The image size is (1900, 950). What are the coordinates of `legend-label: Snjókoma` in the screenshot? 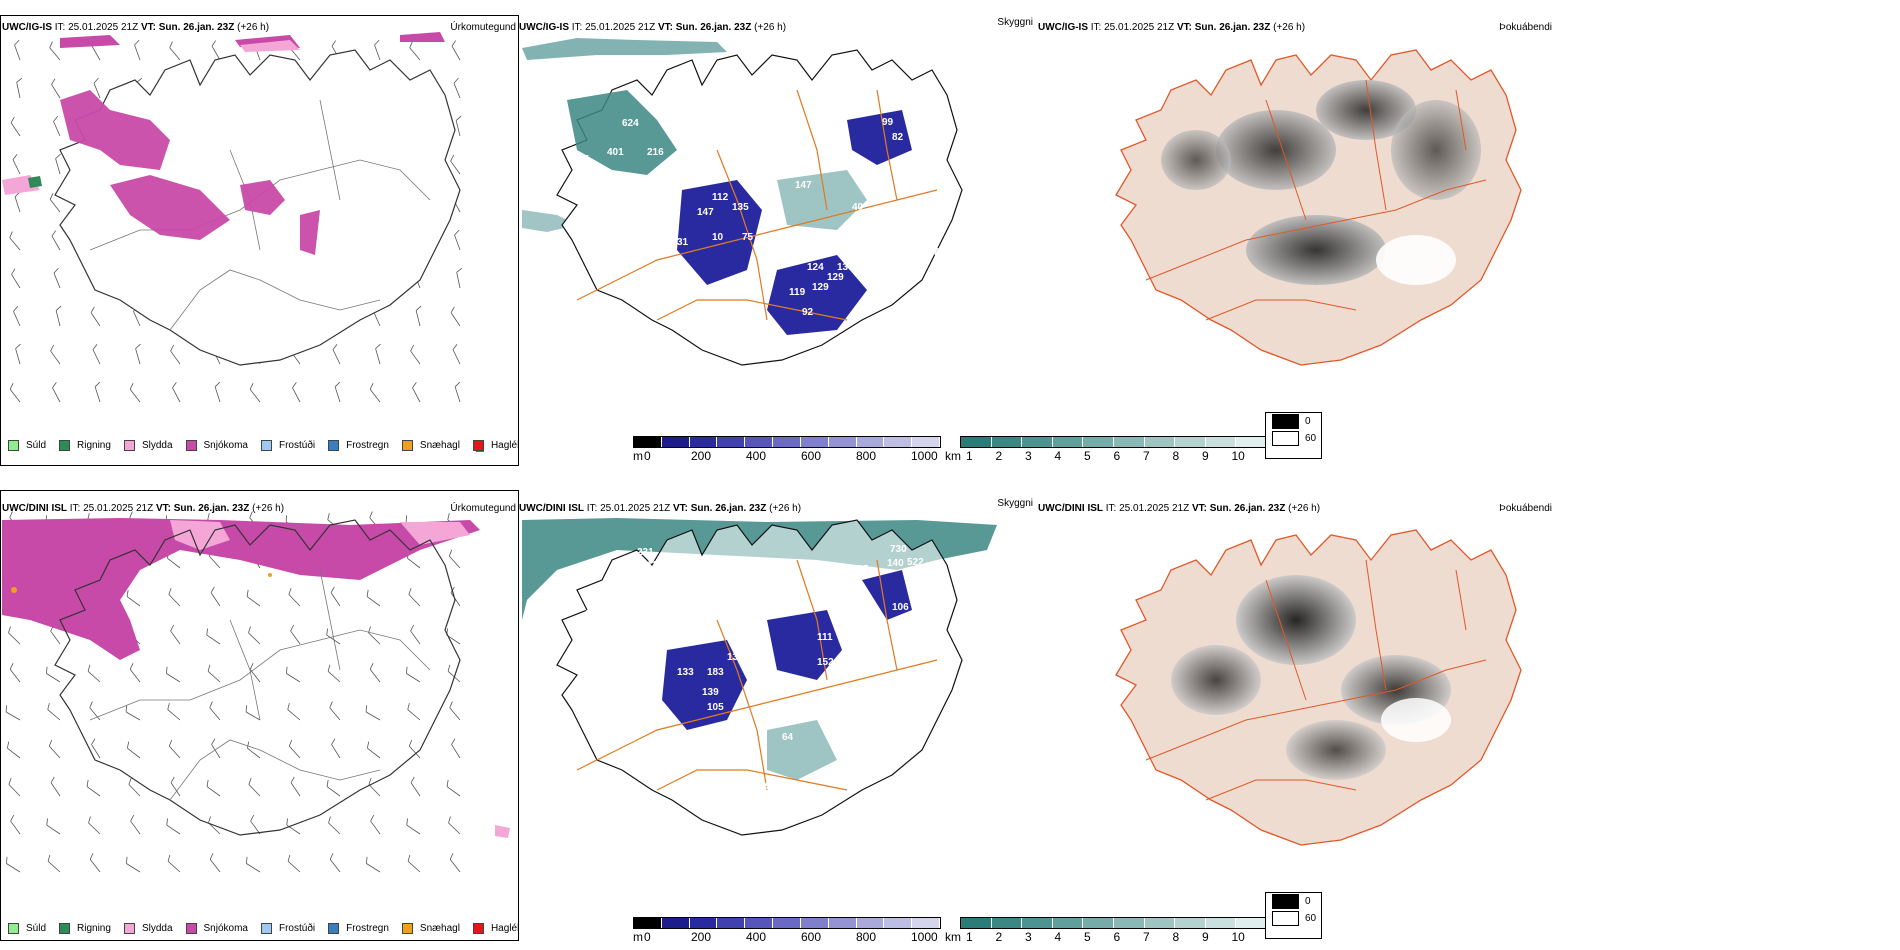 It's located at (225, 928).